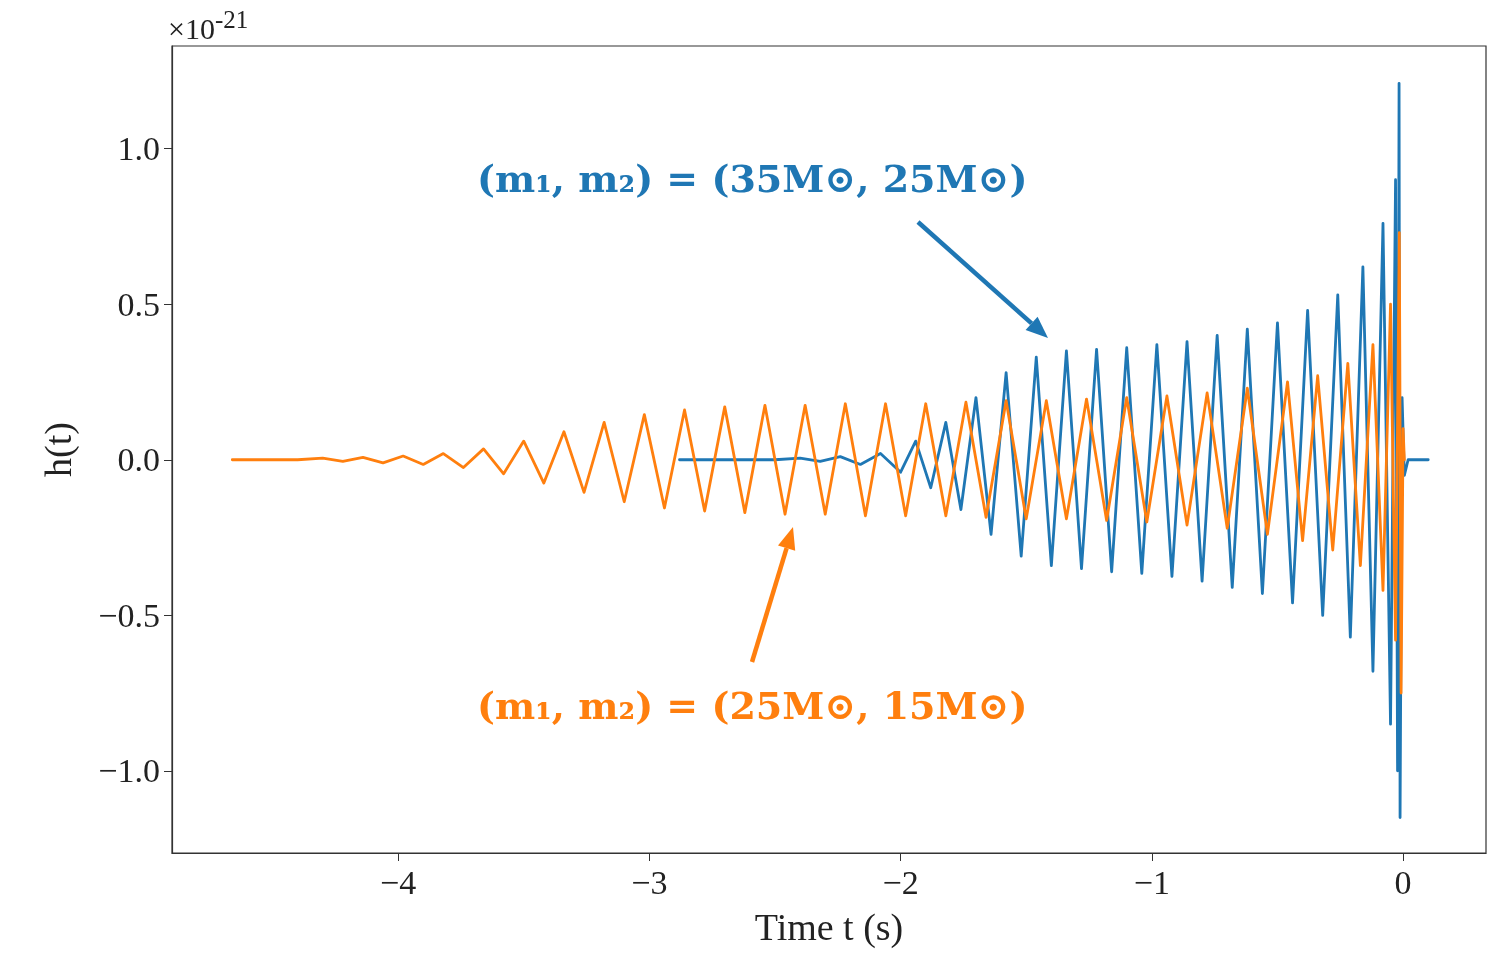 The image size is (1488, 956). Describe the element at coordinates (752, 178) in the screenshot. I see `annotation: (m₁, m₂) = (35M⊙, 25M⊙)` at that location.